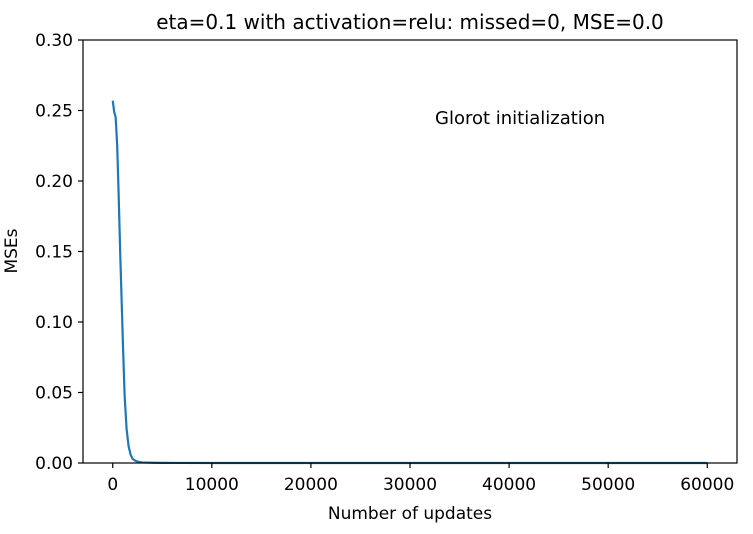 This screenshot has width=753, height=534. What do you see at coordinates (54, 182) in the screenshot?
I see `y-tick-label: 0.20` at bounding box center [54, 182].